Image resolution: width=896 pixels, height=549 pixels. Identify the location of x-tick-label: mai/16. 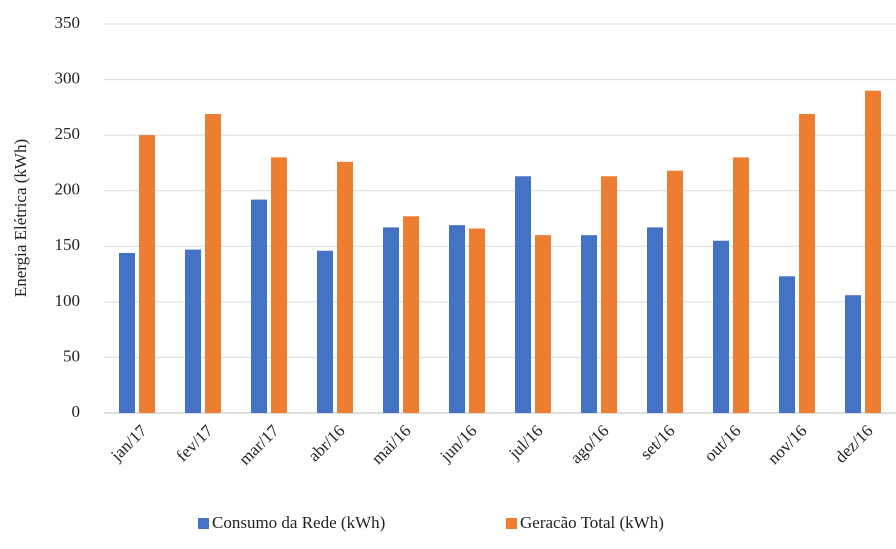
(391, 444).